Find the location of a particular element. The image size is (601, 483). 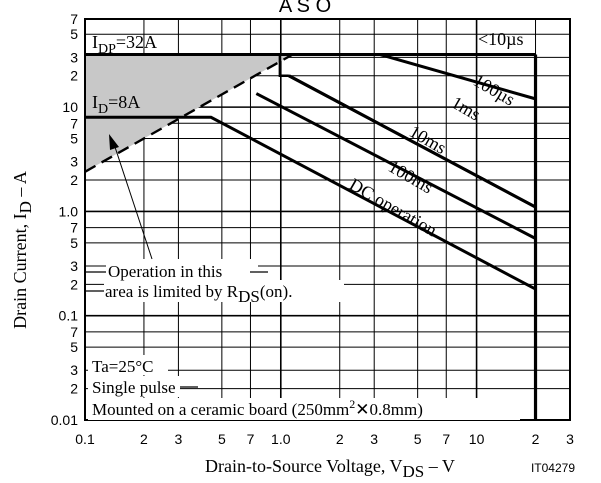

y-tick-19: 7 is located at coordinates (74, 19).